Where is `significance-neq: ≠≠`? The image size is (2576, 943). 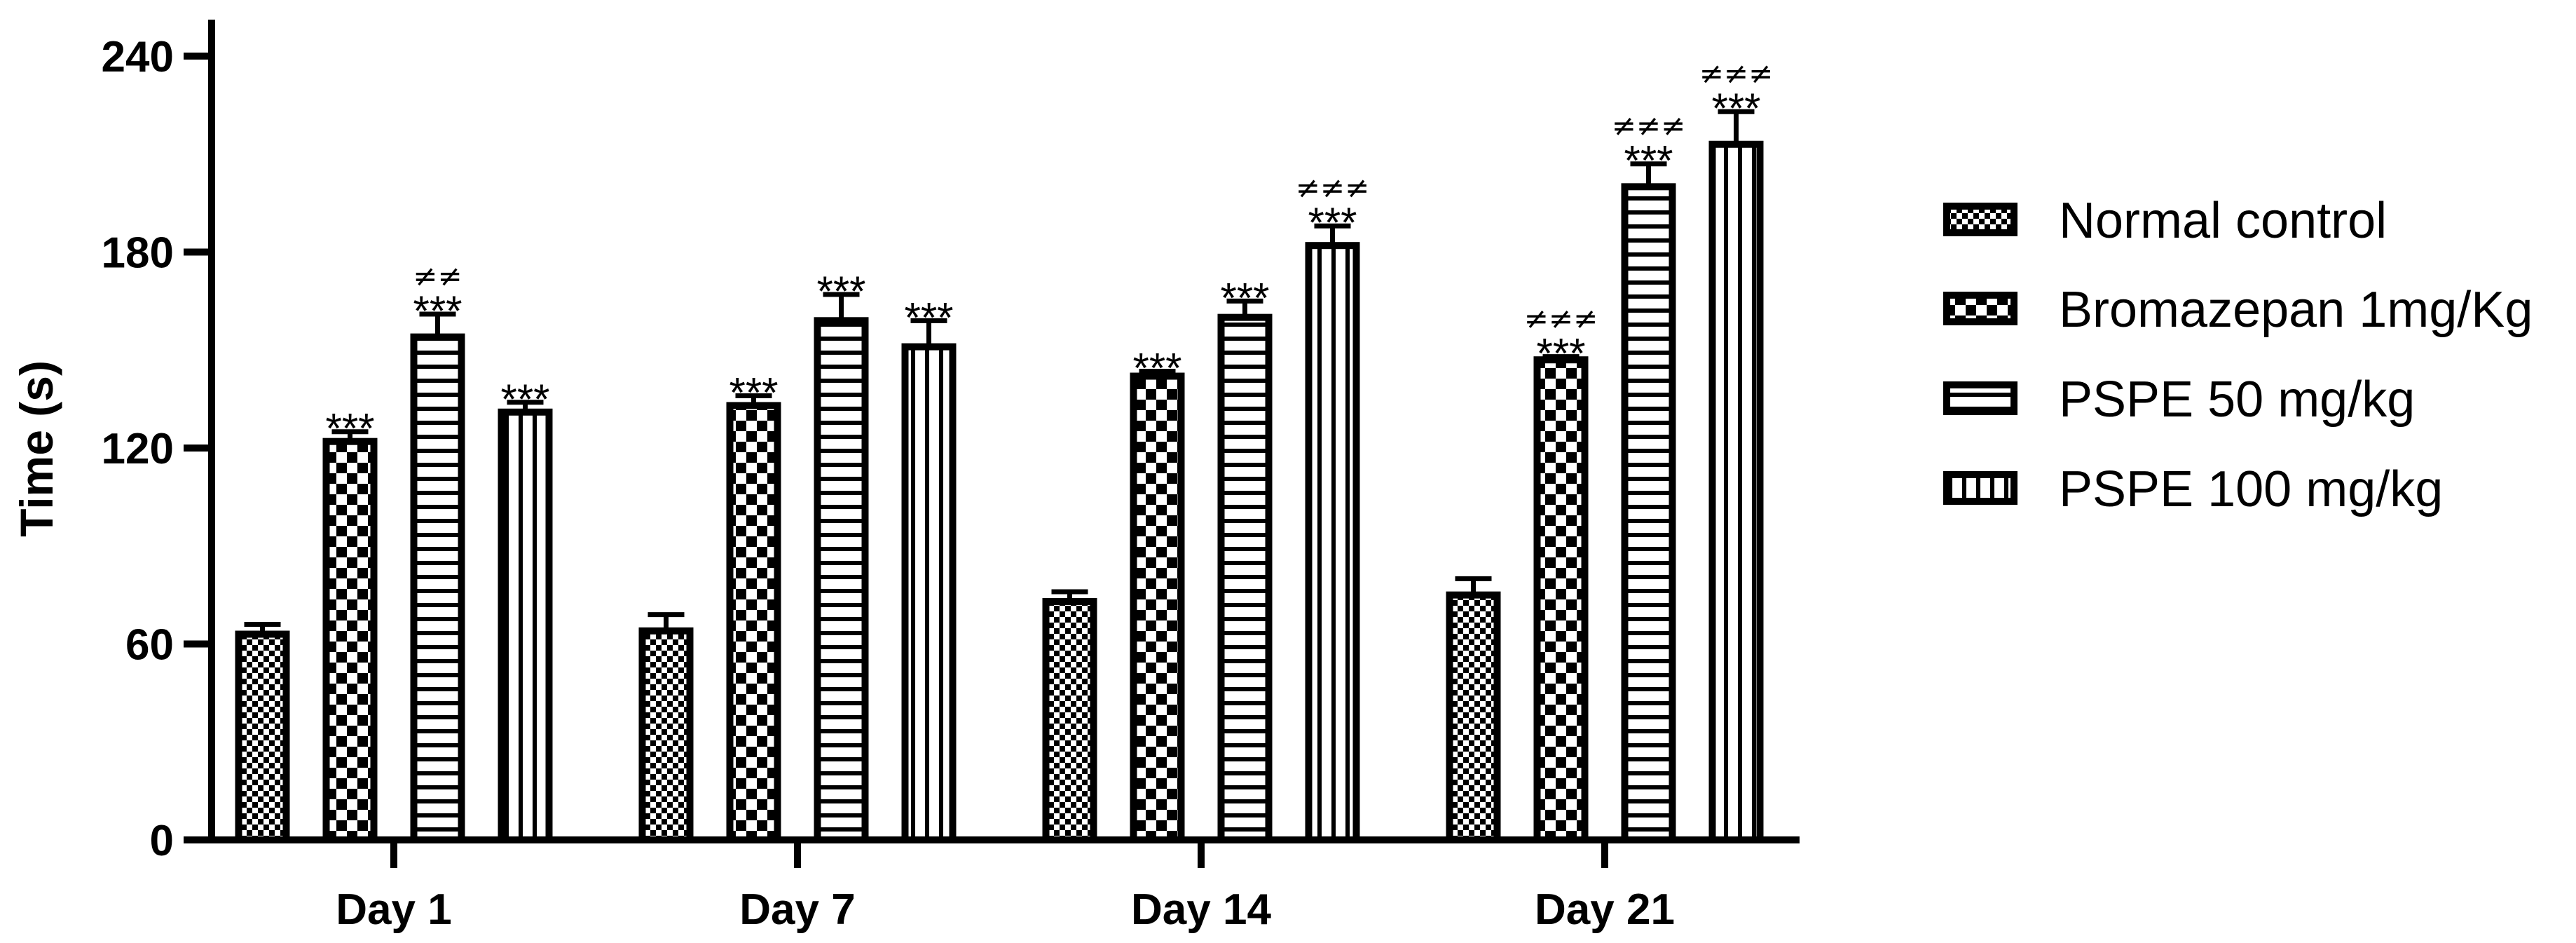 significance-neq: ≠≠ is located at coordinates (438, 276).